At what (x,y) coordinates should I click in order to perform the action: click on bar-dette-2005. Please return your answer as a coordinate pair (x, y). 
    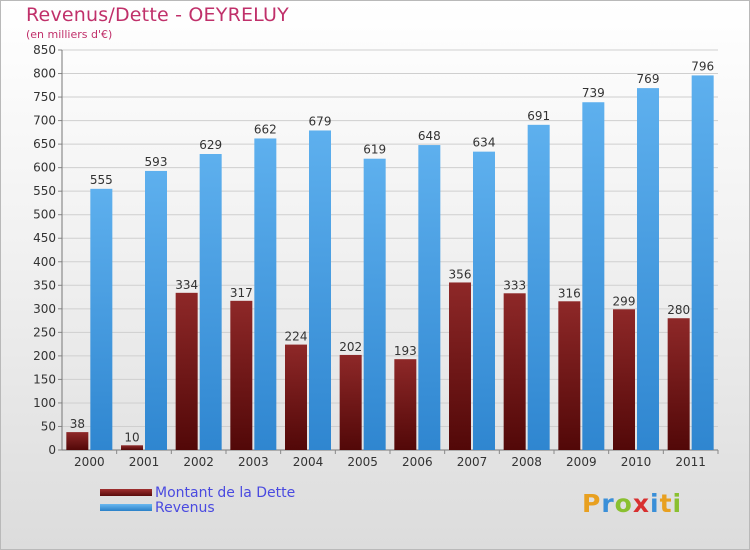
    Looking at the image, I should click on (350, 402).